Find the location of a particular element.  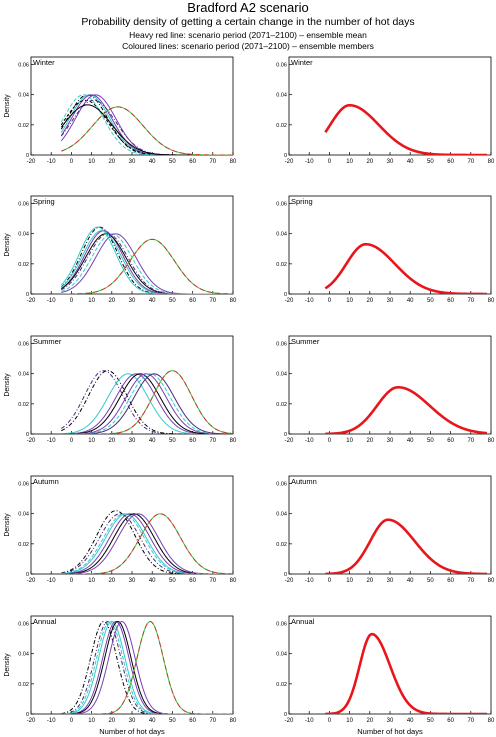

axes-frame is located at coordinates (390, 385).